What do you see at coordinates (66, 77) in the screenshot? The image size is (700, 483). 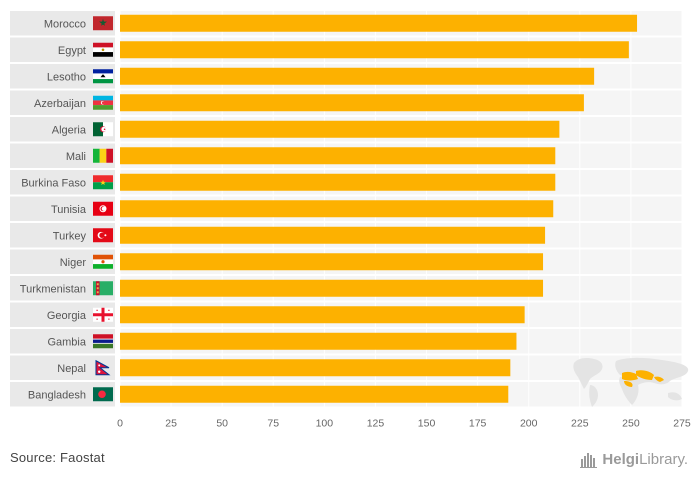 I see `category-label: Lesotho` at bounding box center [66, 77].